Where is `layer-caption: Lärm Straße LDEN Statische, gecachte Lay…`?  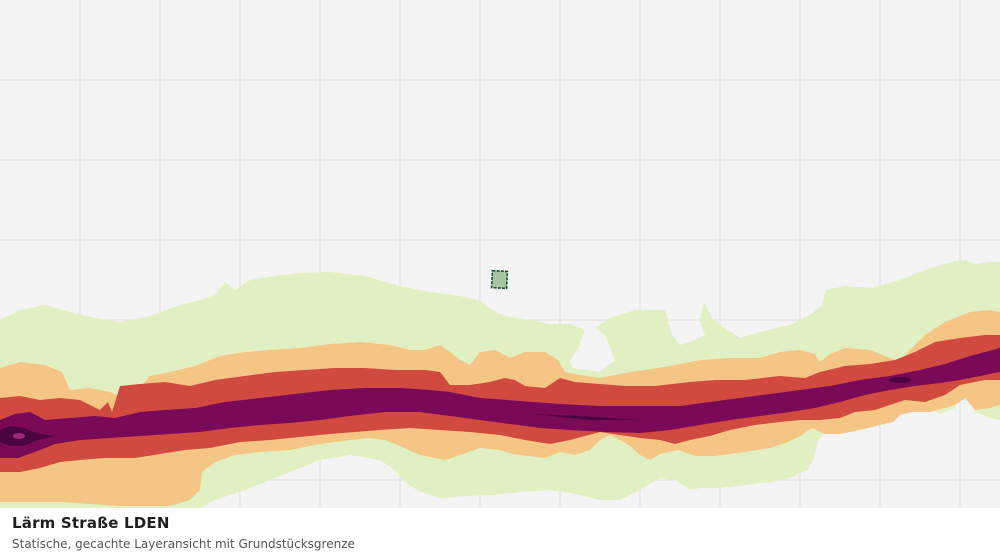
layer-caption: Lärm Straße LDEN Statische, gecachte Lay… is located at coordinates (500, 534).